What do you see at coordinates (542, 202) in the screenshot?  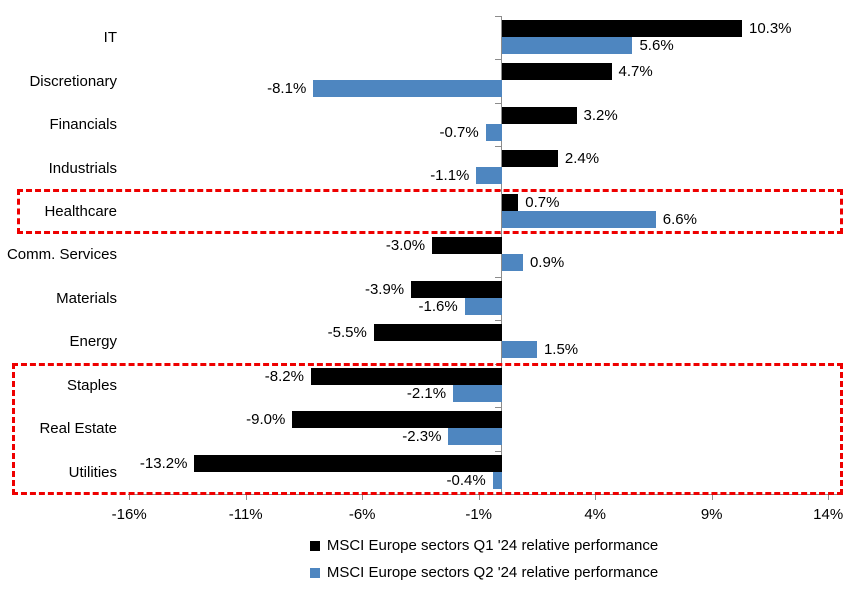 I see `bar-value-label: 0.7%` at bounding box center [542, 202].